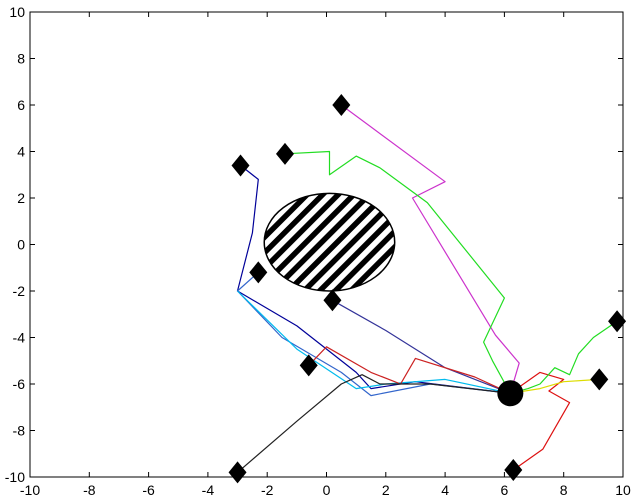 The width and height of the screenshot is (632, 504). Describe the element at coordinates (19, 384) in the screenshot. I see `y-tick-label: -6` at that location.